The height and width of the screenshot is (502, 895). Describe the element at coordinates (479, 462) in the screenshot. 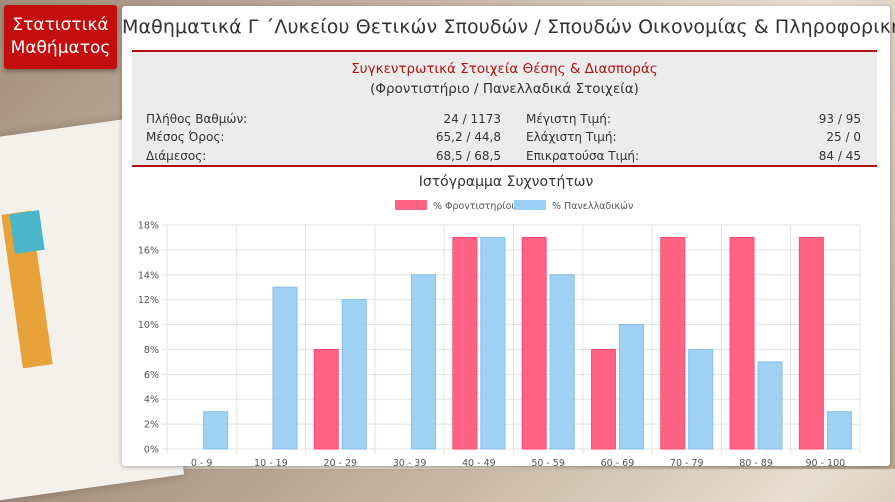

I see `x-tick-label: 40 - 49` at that location.